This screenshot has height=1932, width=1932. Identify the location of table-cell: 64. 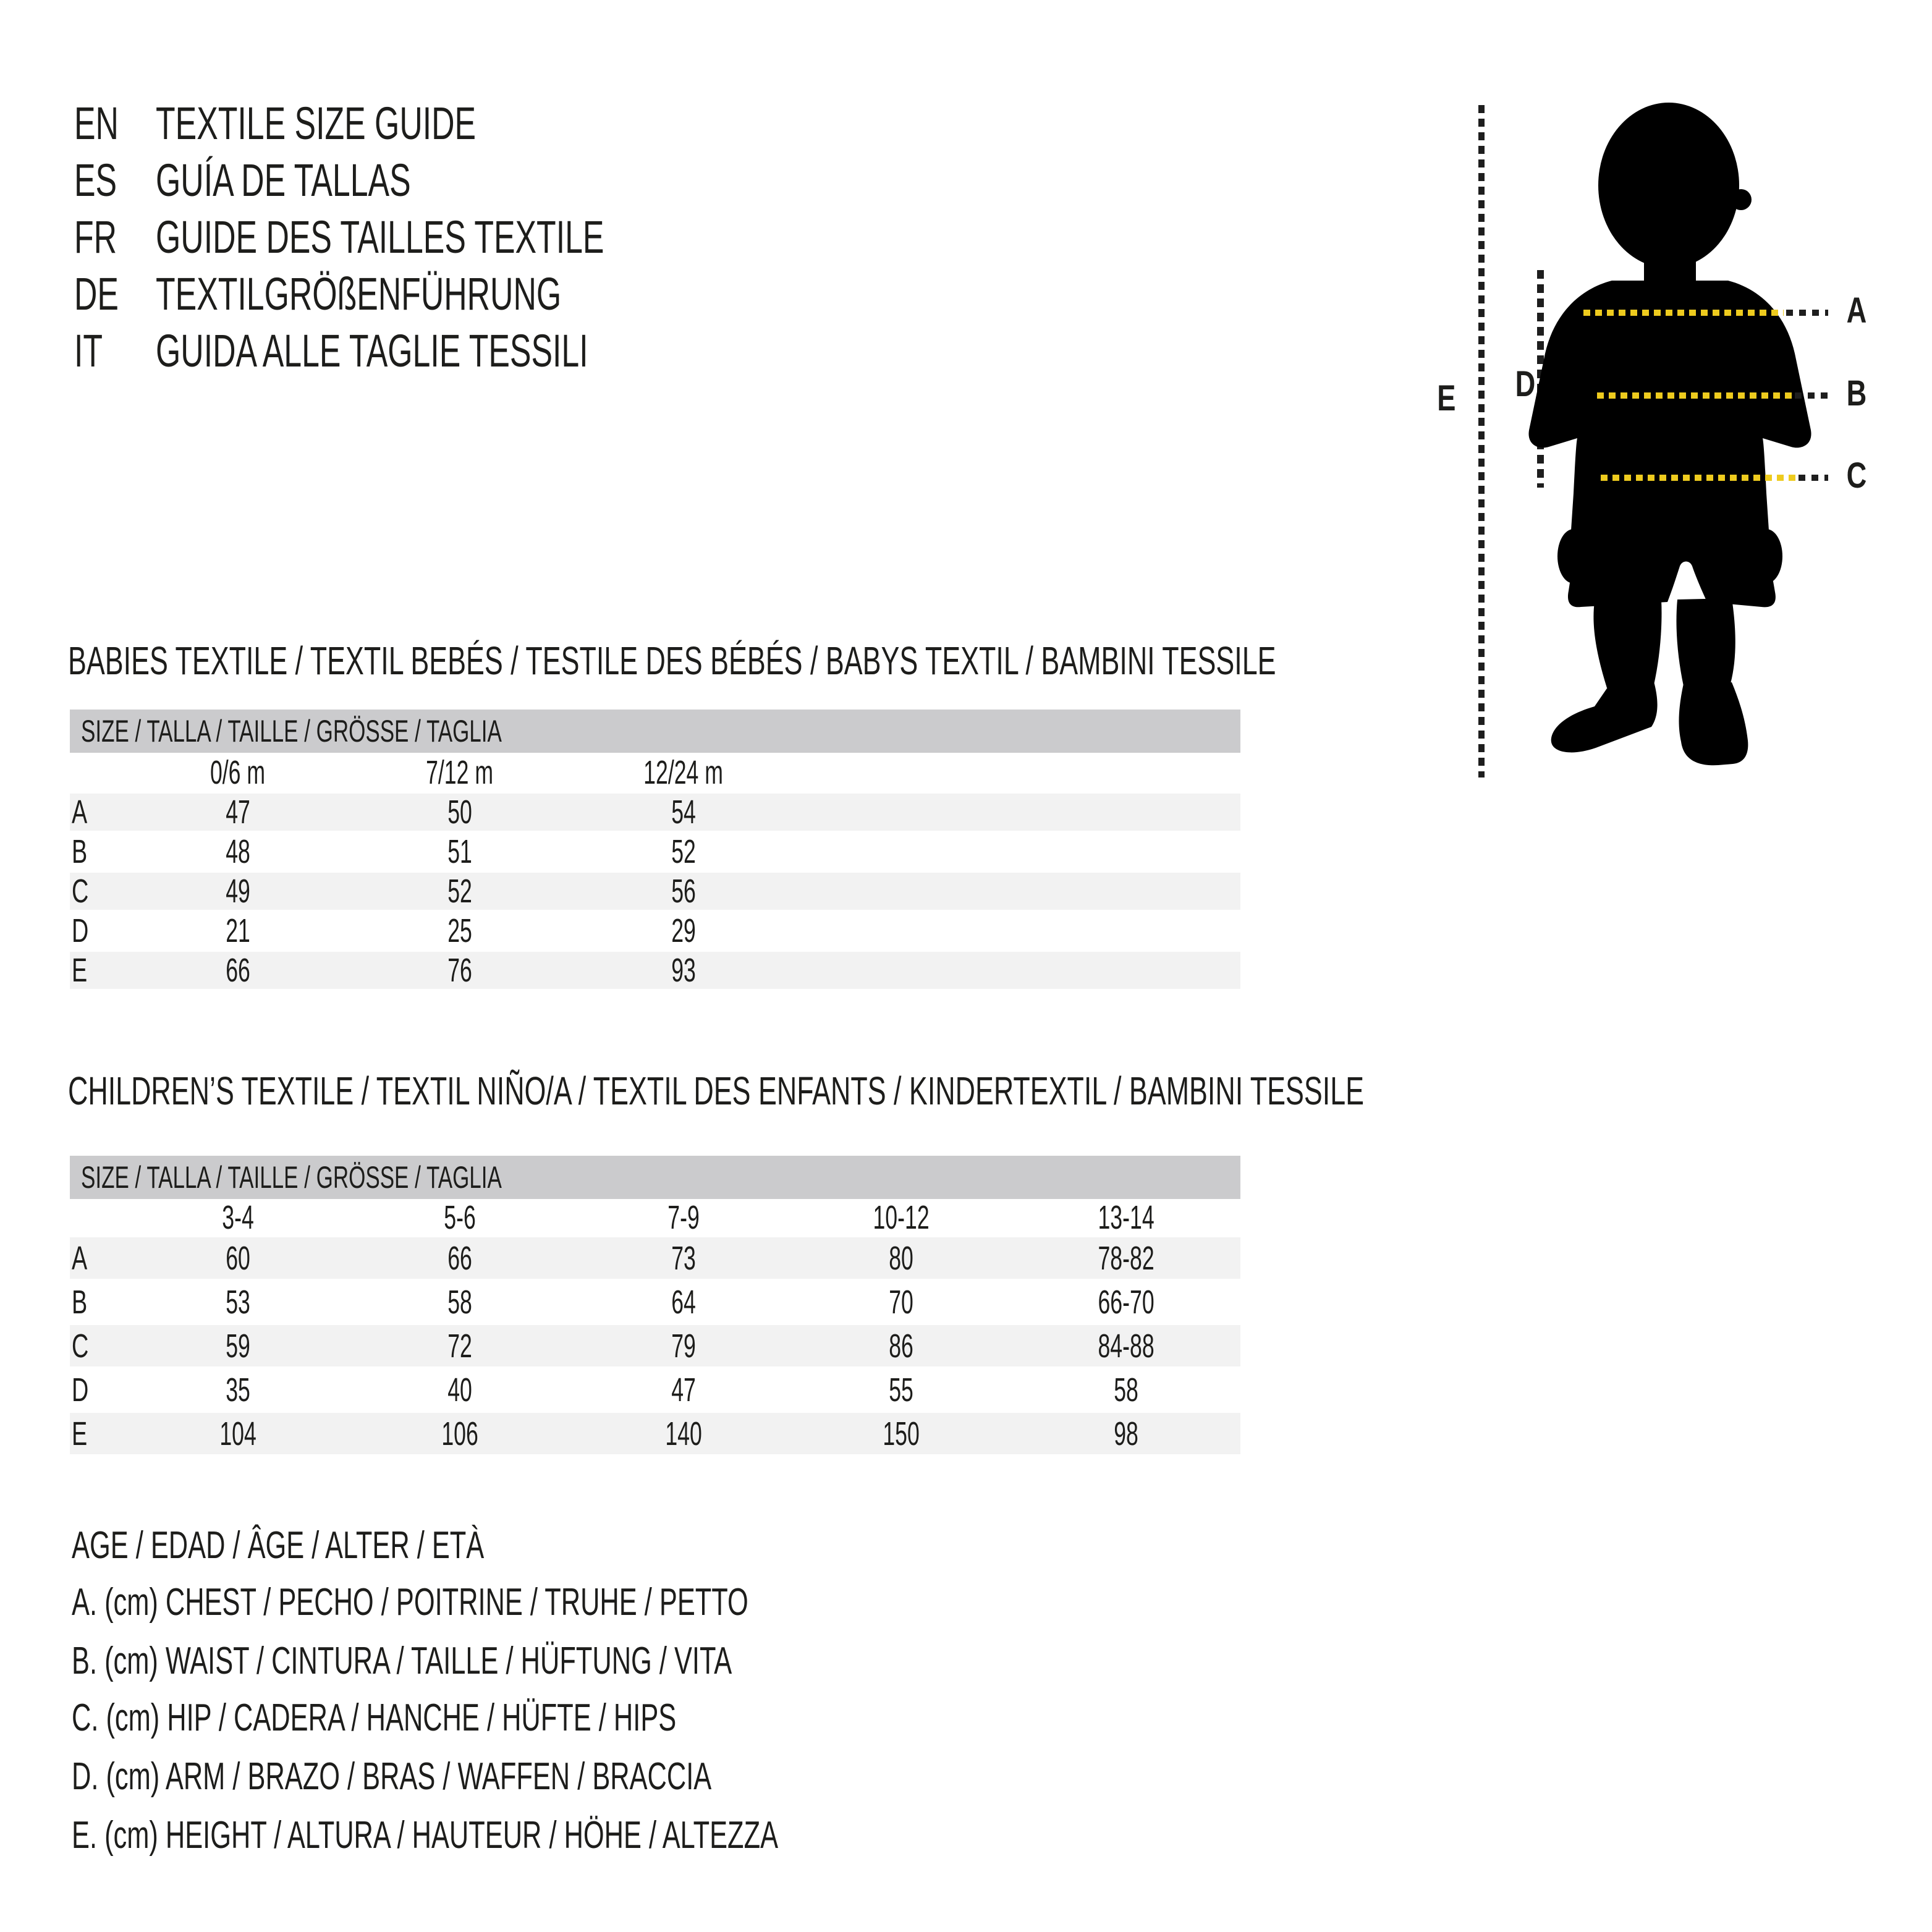
(683, 1302).